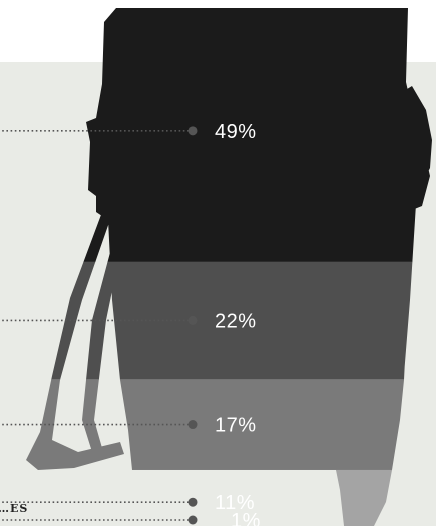 This screenshot has width=436, height=526. I want to click on percent-label-4: 11%, so click(235, 503).